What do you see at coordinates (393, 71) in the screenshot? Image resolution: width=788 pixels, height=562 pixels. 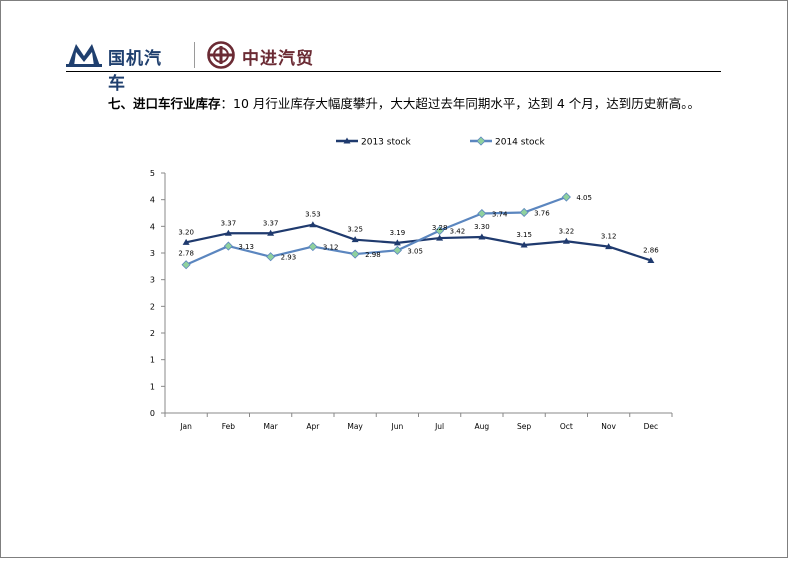 I see `header-rule` at bounding box center [393, 71].